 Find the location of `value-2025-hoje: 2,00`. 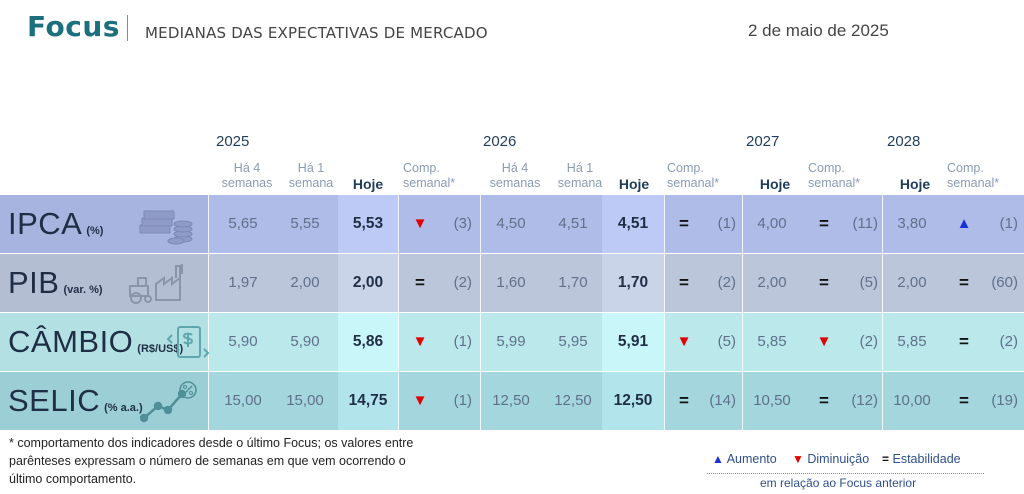

value-2025-hoje: 2,00 is located at coordinates (368, 282).